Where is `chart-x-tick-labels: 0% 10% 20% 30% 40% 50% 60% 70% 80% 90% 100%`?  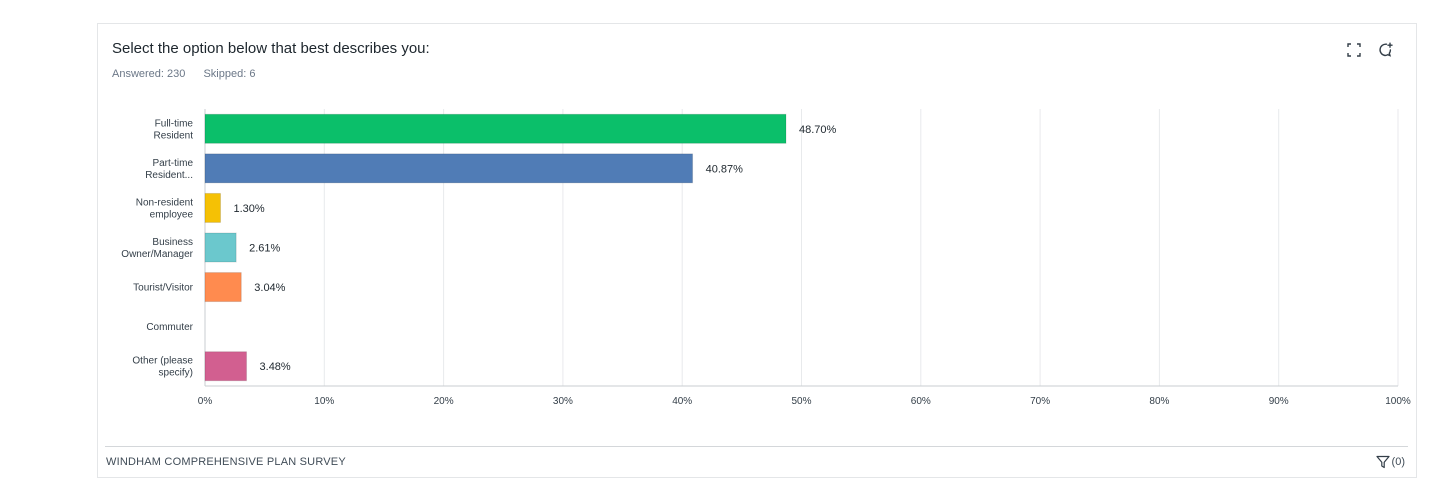 chart-x-tick-labels: 0% 10% 20% 30% 40% 50% 60% 70% 80% 90% 100% is located at coordinates (804, 401).